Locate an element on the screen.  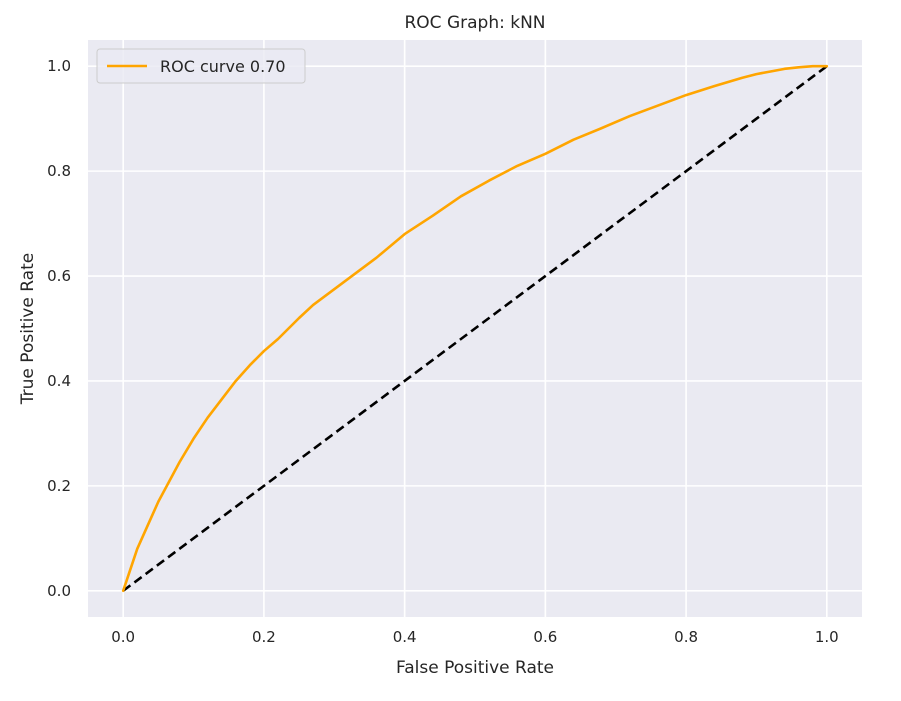
legend-label: ROC curve 0.70 is located at coordinates (223, 66).